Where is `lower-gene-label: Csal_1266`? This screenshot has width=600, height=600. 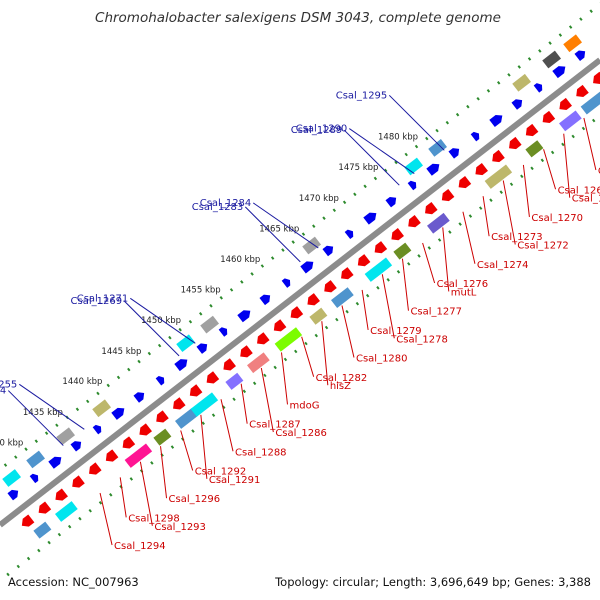
lower-gene-label: Csal_1266 is located at coordinates (599, 171).